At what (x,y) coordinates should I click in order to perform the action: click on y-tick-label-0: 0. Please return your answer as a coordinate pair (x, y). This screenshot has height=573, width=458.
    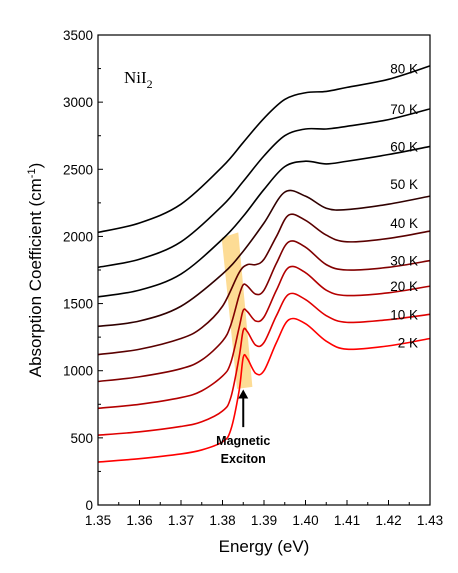
    Looking at the image, I should click on (89, 505).